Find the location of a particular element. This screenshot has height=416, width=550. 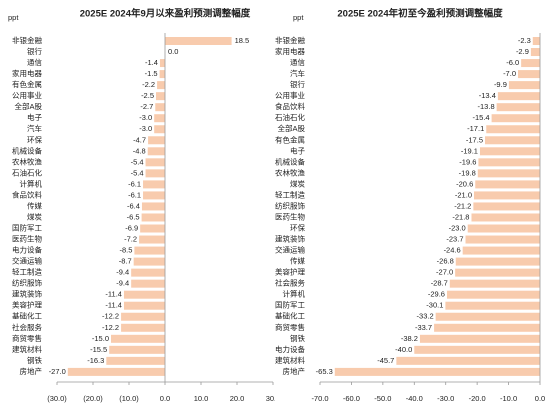

value-label: -20.6 is located at coordinates (464, 183).